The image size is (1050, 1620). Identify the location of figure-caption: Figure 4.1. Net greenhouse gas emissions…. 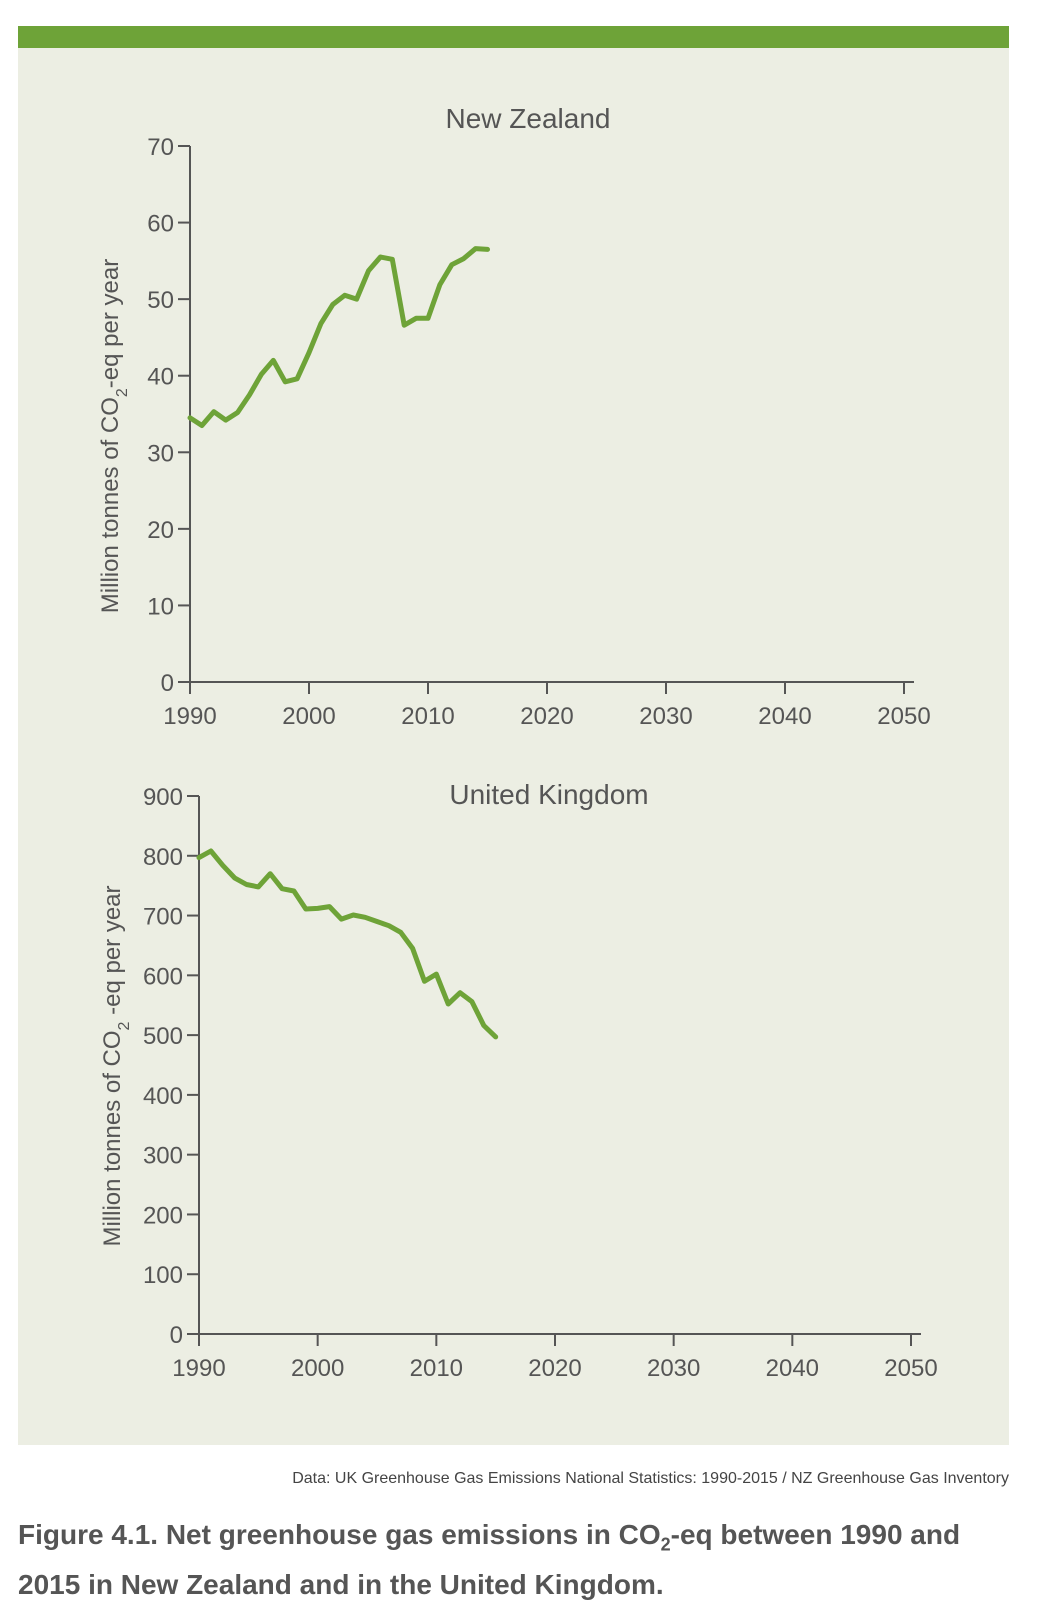
(489, 1559).